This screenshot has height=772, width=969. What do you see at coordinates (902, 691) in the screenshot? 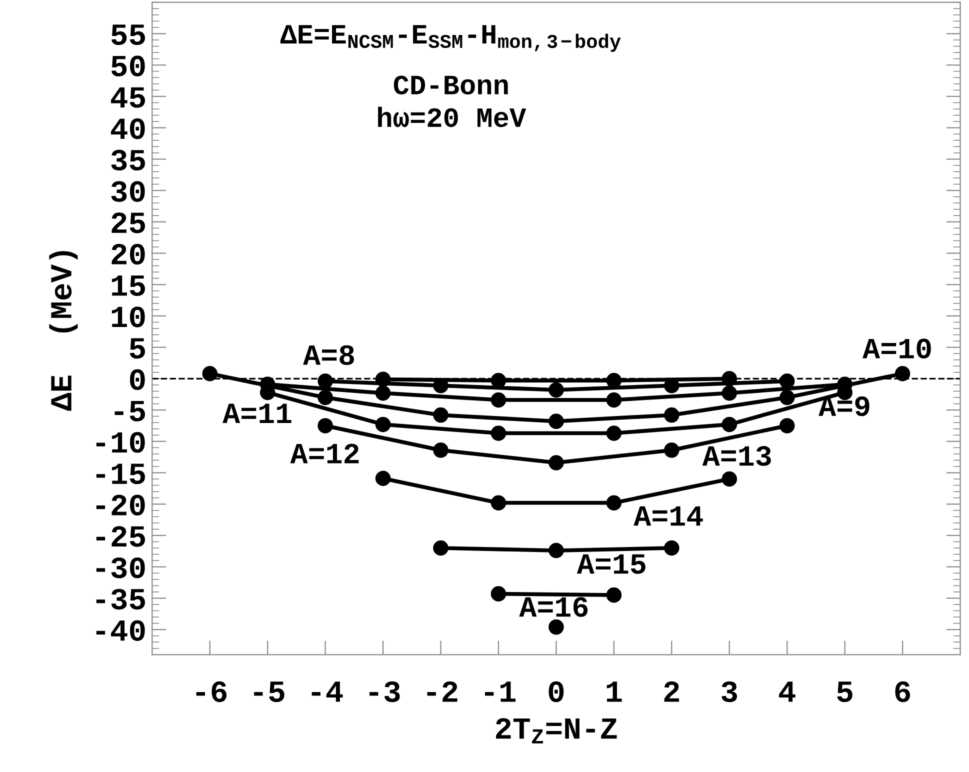
I see `x-tick-label: 6` at bounding box center [902, 691].